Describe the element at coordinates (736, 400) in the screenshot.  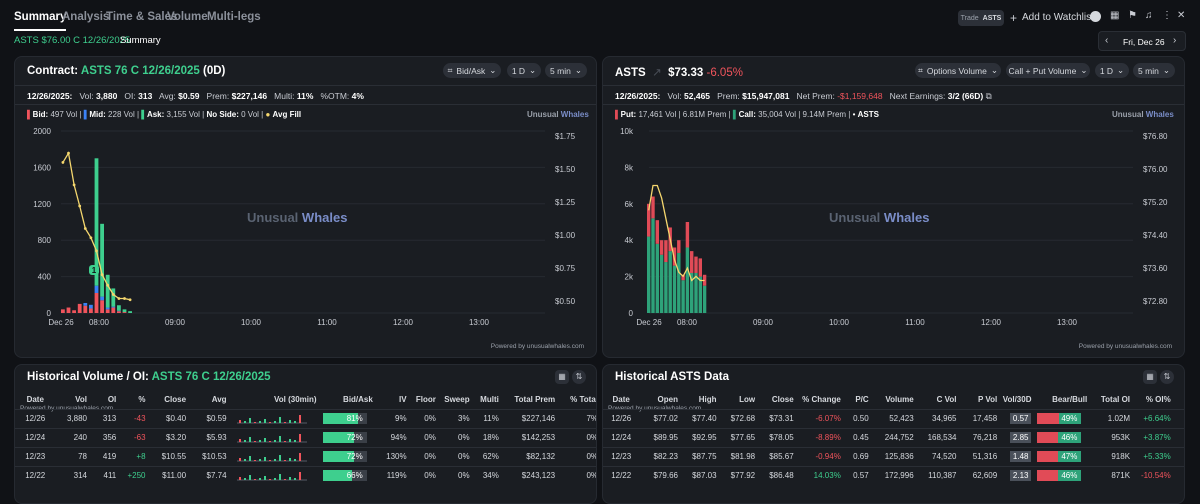
I see `column-header: Low` at that location.